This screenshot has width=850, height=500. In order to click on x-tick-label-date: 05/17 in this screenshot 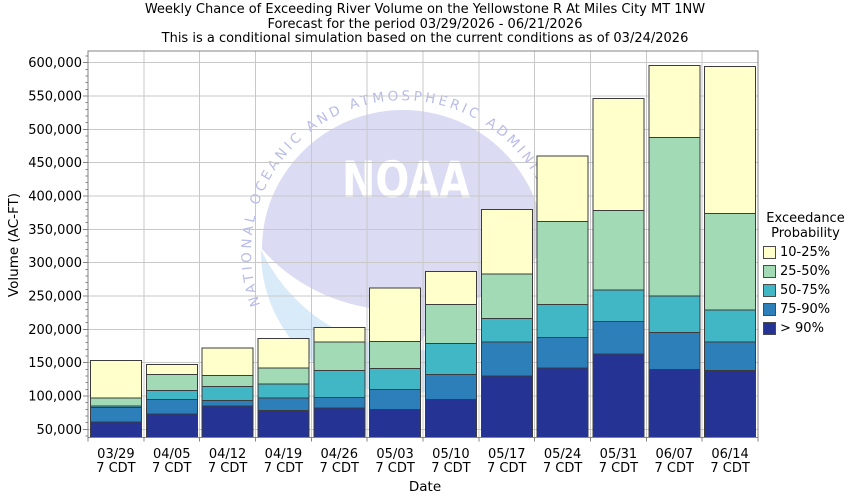, I will do `click(506, 454)`.